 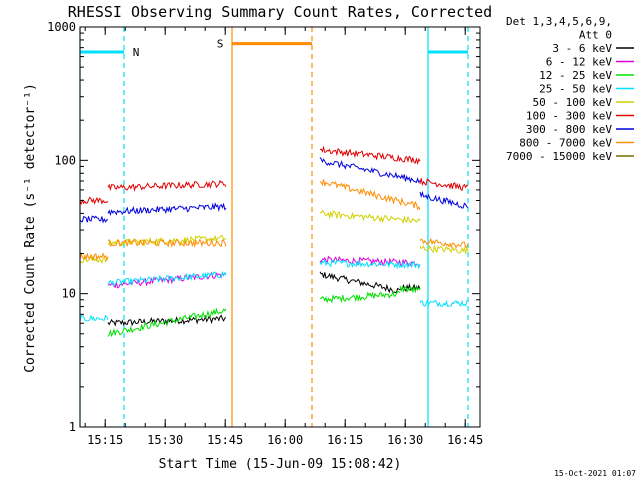 What do you see at coordinates (280, 464) in the screenshot?
I see `x-axis-label: Start Time (15-Jun-09 15:08:42)` at bounding box center [280, 464].